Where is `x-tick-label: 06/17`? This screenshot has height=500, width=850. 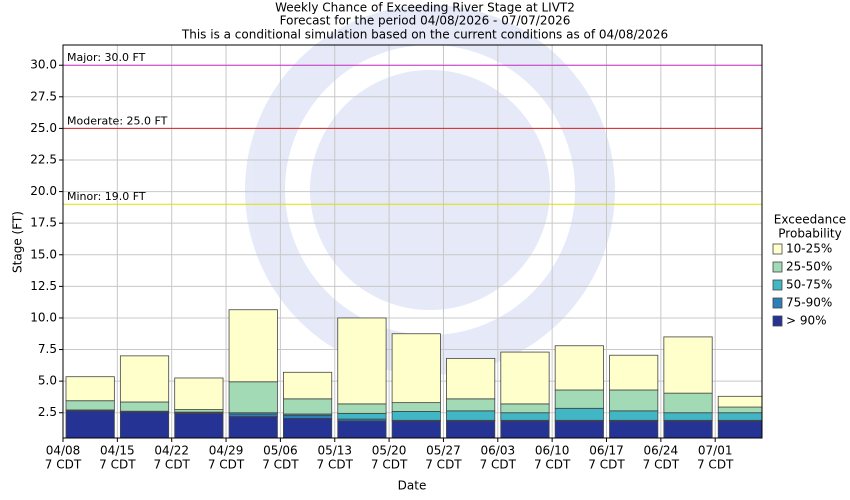
x-tick-label: 06/17 is located at coordinates (606, 451).